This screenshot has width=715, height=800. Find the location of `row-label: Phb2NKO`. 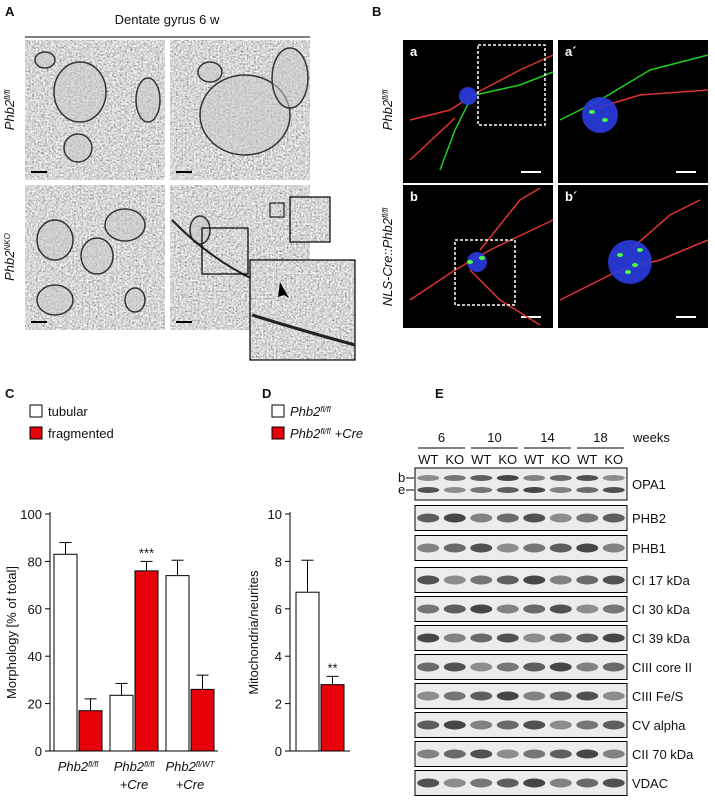

row-label: Phb2NKO is located at coordinates (9, 257).